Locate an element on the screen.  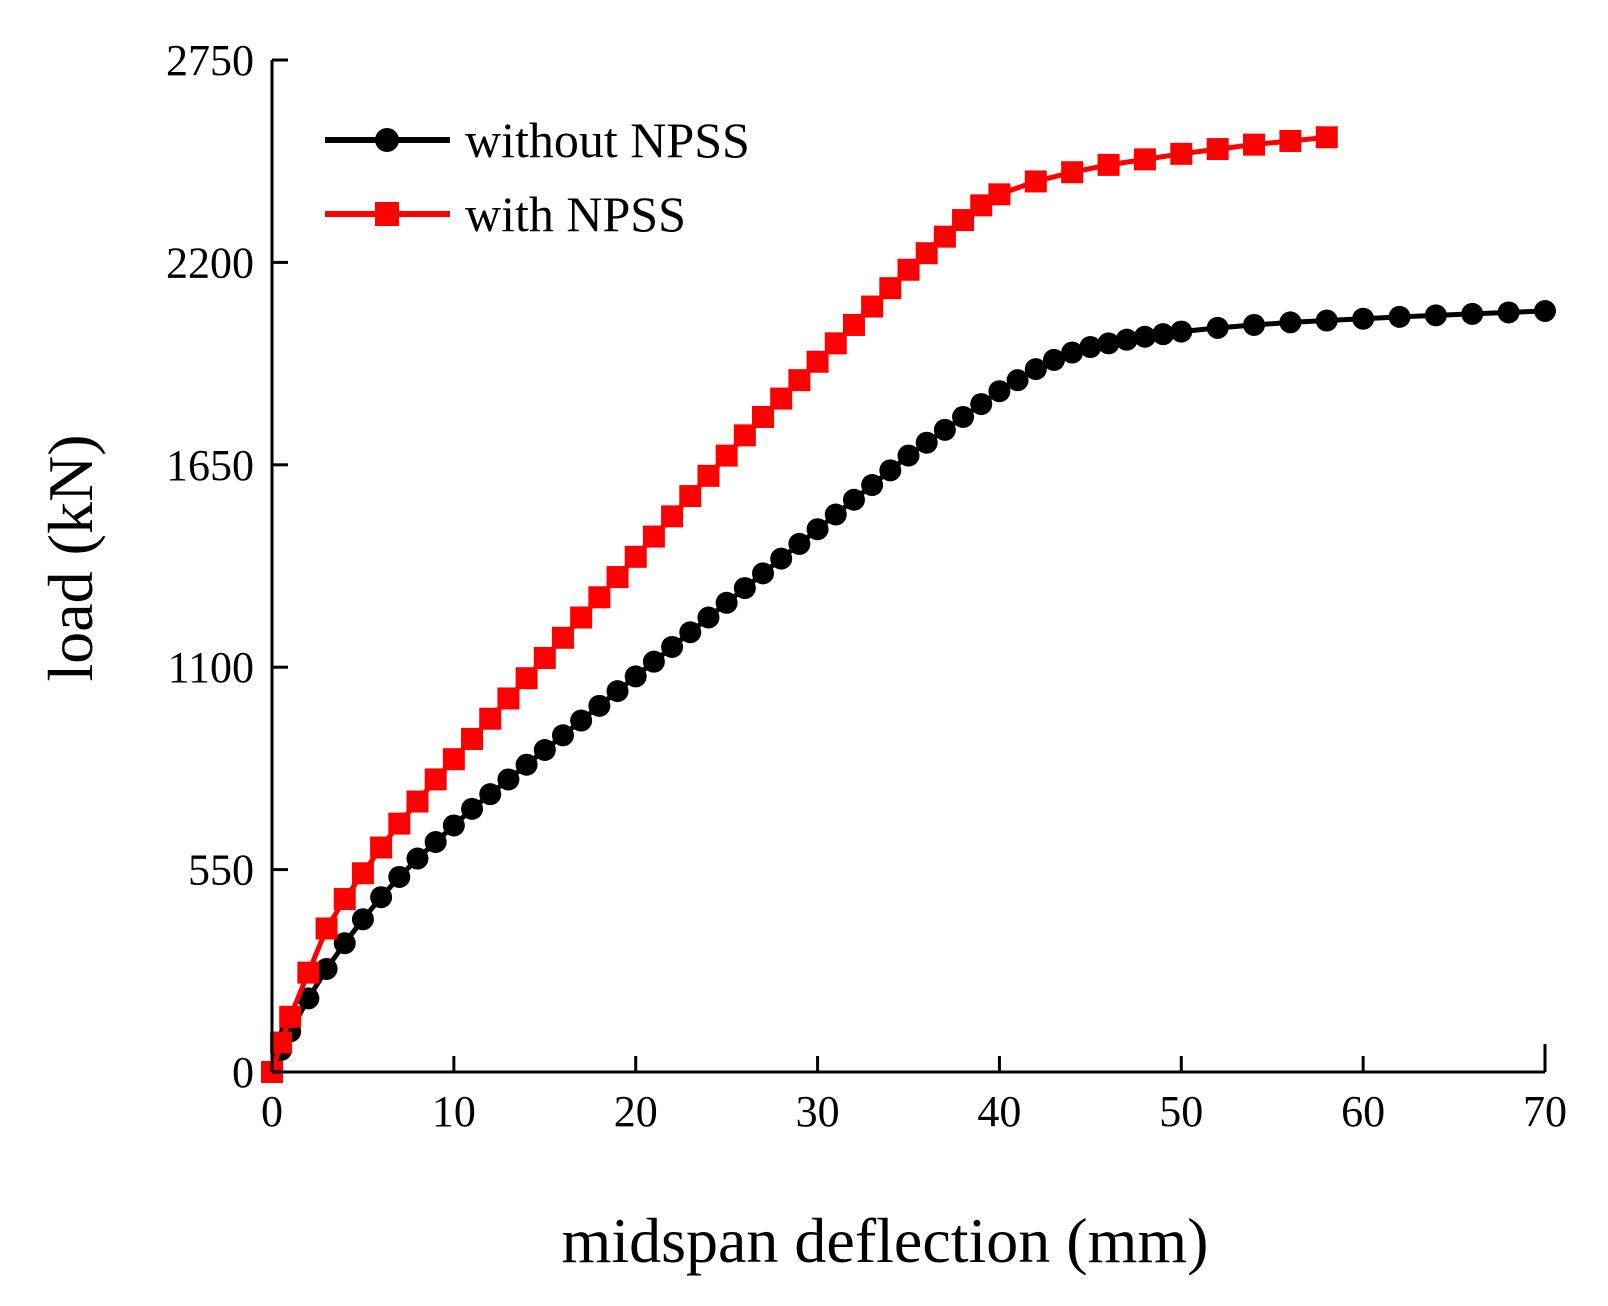
y-axis-title: load (kN) is located at coordinates (70, 557).